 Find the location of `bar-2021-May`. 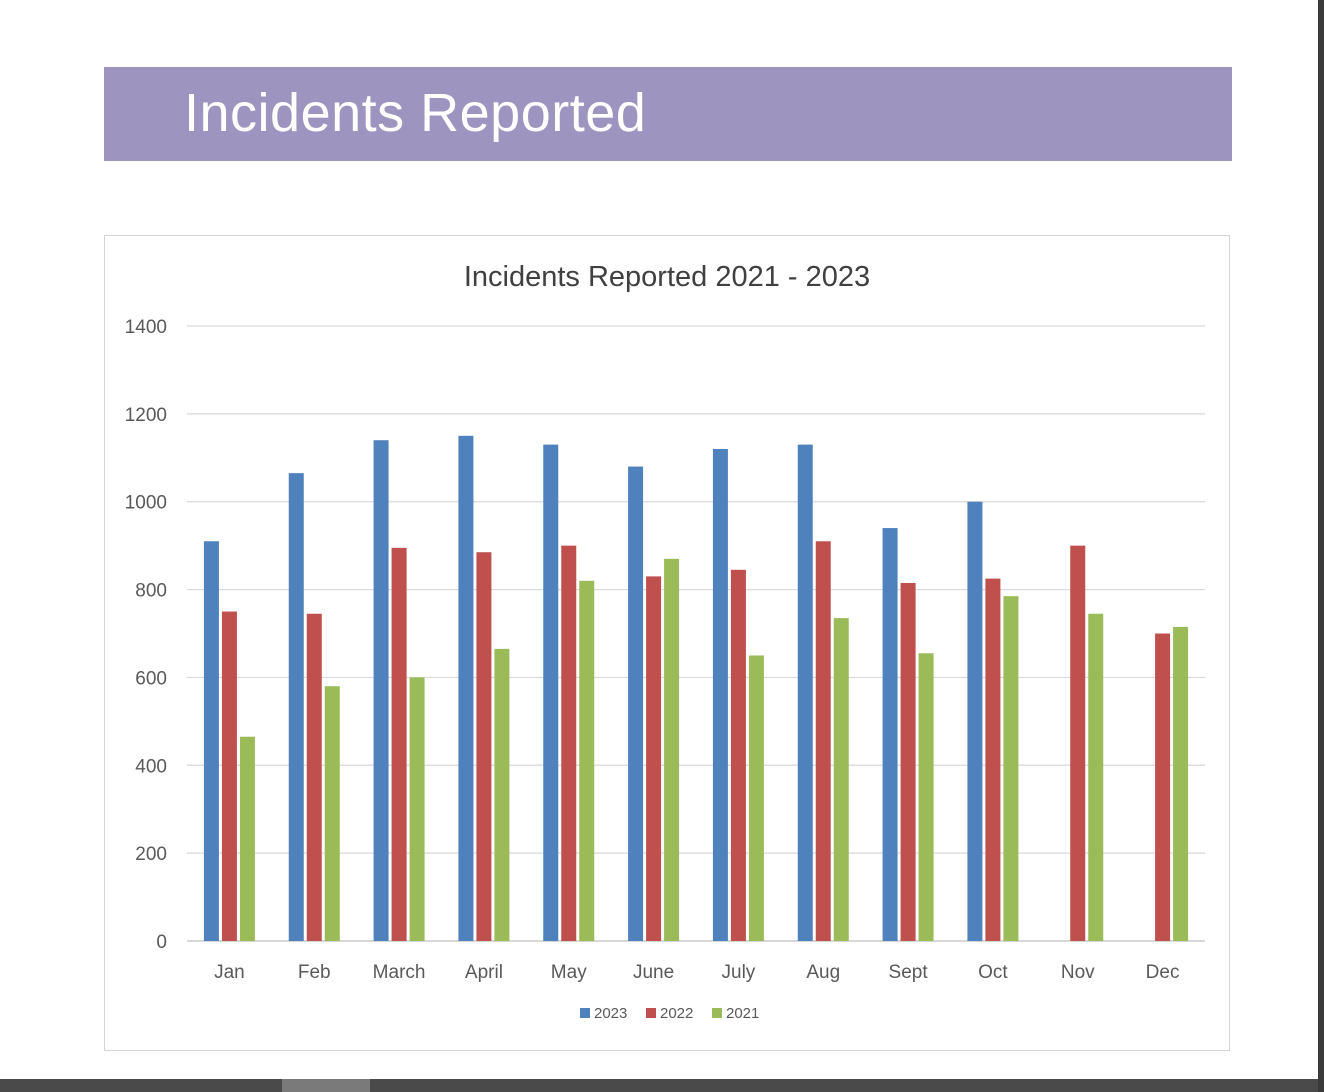

bar-2021-May is located at coordinates (587, 760).